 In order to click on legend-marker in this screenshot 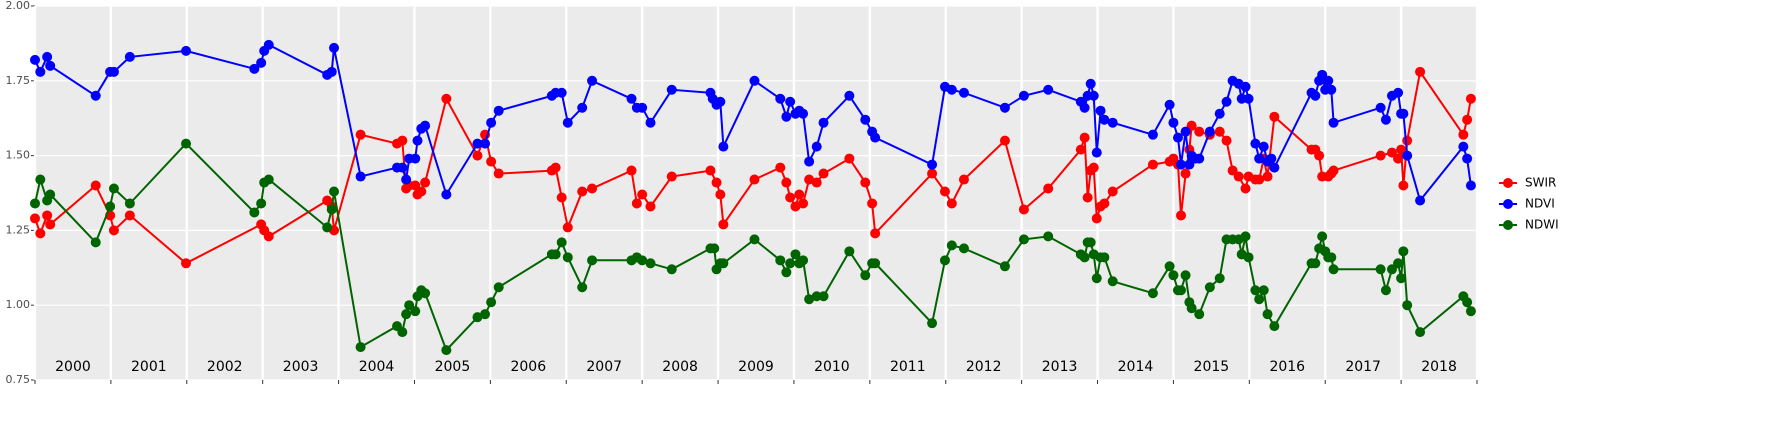, I will do `click(1508, 204)`.